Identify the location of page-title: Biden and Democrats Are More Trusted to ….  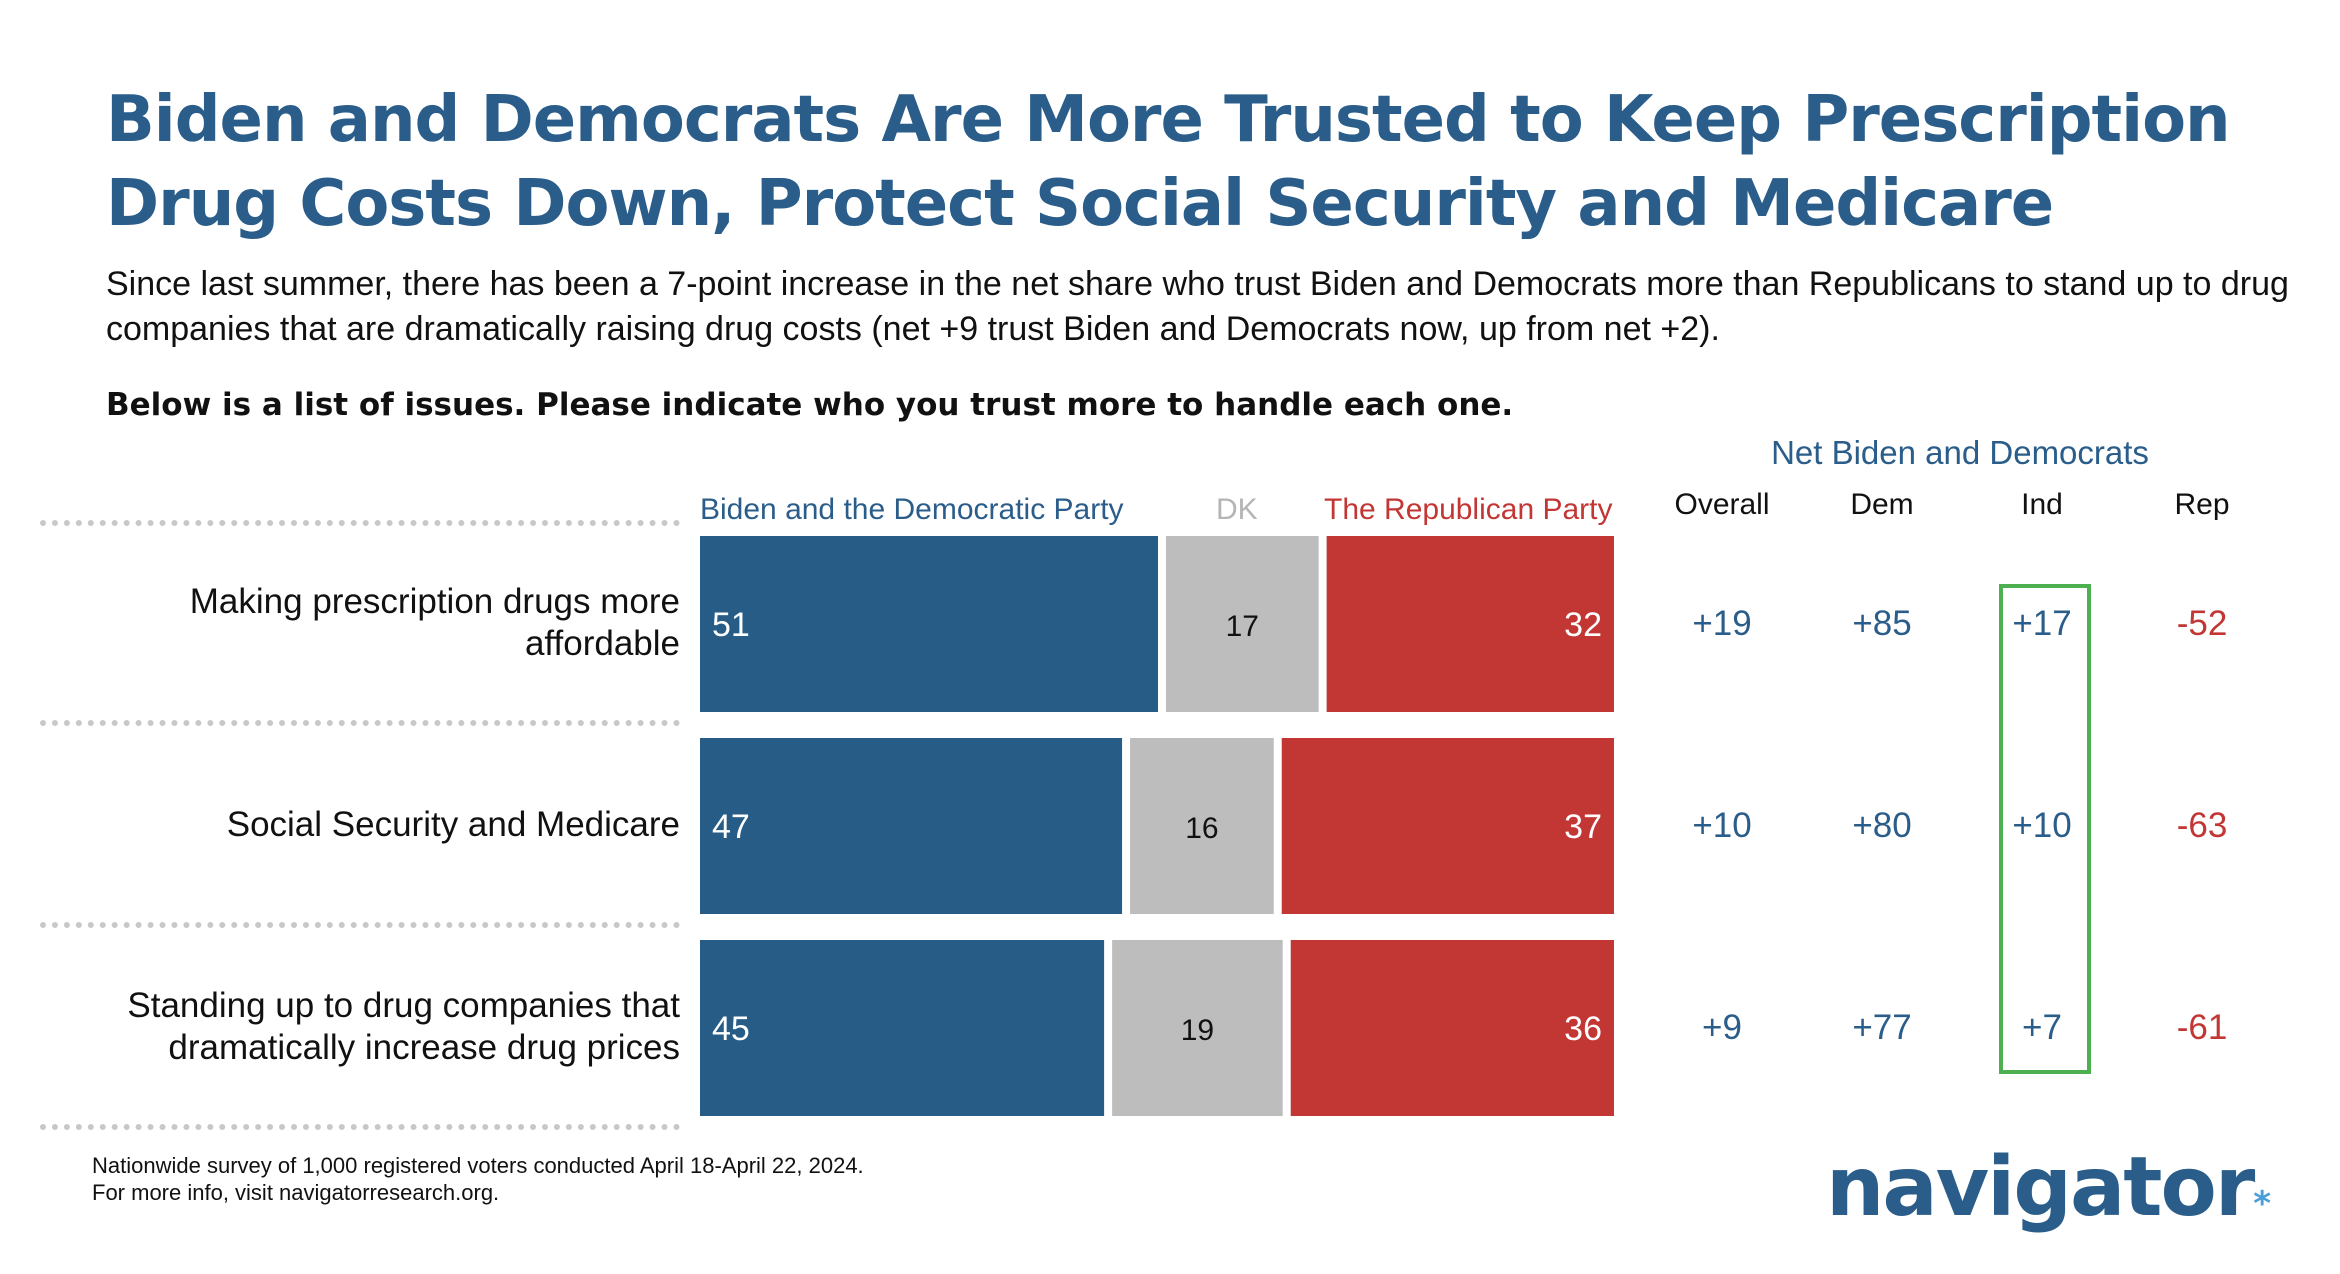
(1168, 162).